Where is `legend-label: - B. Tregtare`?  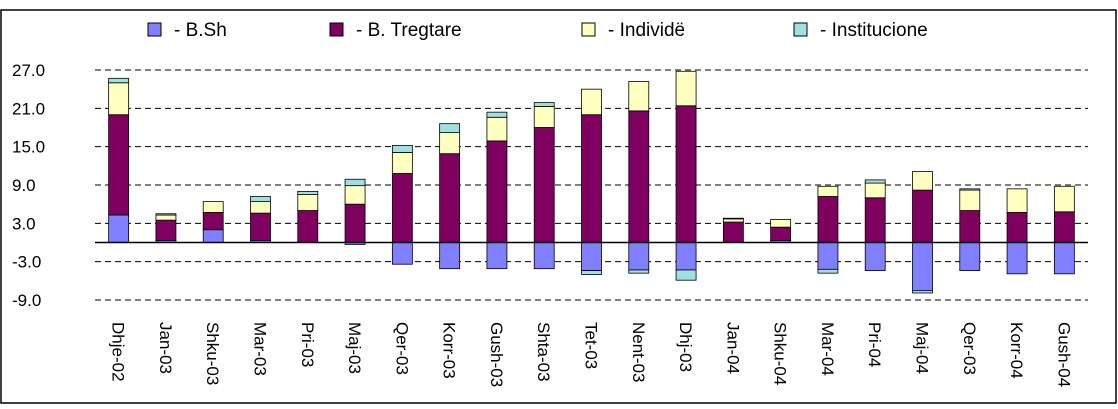
legend-label: - B. Tregtare is located at coordinates (409, 30).